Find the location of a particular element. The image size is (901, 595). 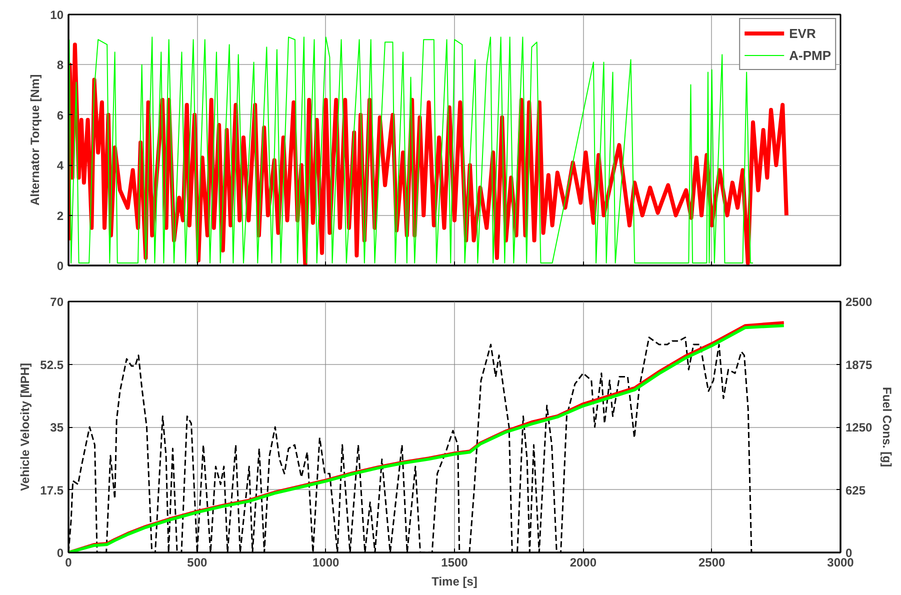

legend-label: EVR is located at coordinates (802, 33).